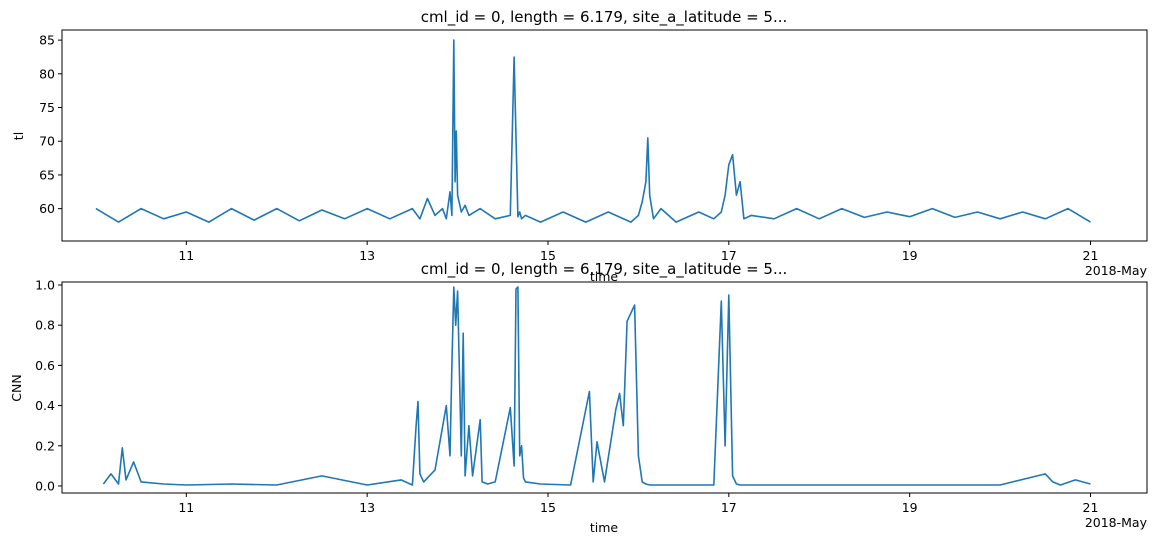 This screenshot has width=1156, height=545. Describe the element at coordinates (367, 255) in the screenshot. I see `tl-x-tick-label: 13` at that location.